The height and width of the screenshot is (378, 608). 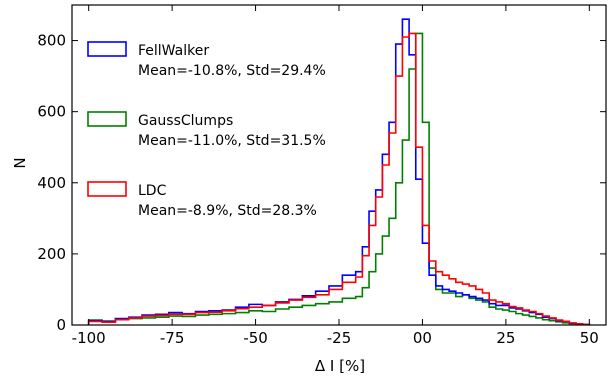 I want to click on x-tick-label: 25, so click(x=505, y=338).